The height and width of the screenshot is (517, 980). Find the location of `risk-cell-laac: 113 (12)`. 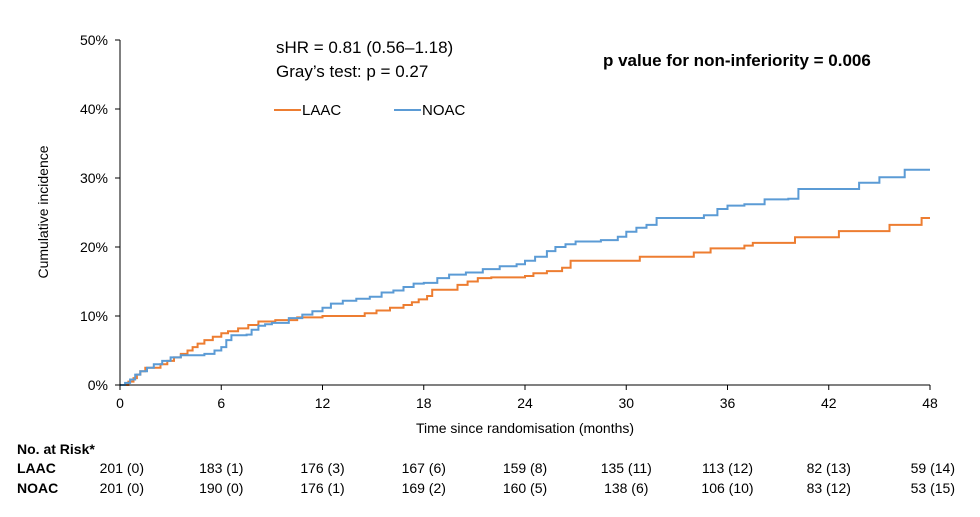

risk-cell-laac: 113 (12) is located at coordinates (727, 468).